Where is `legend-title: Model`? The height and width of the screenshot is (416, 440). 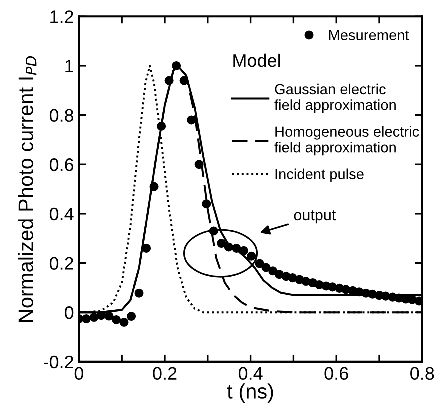
legend-title: Model is located at coordinates (257, 61).